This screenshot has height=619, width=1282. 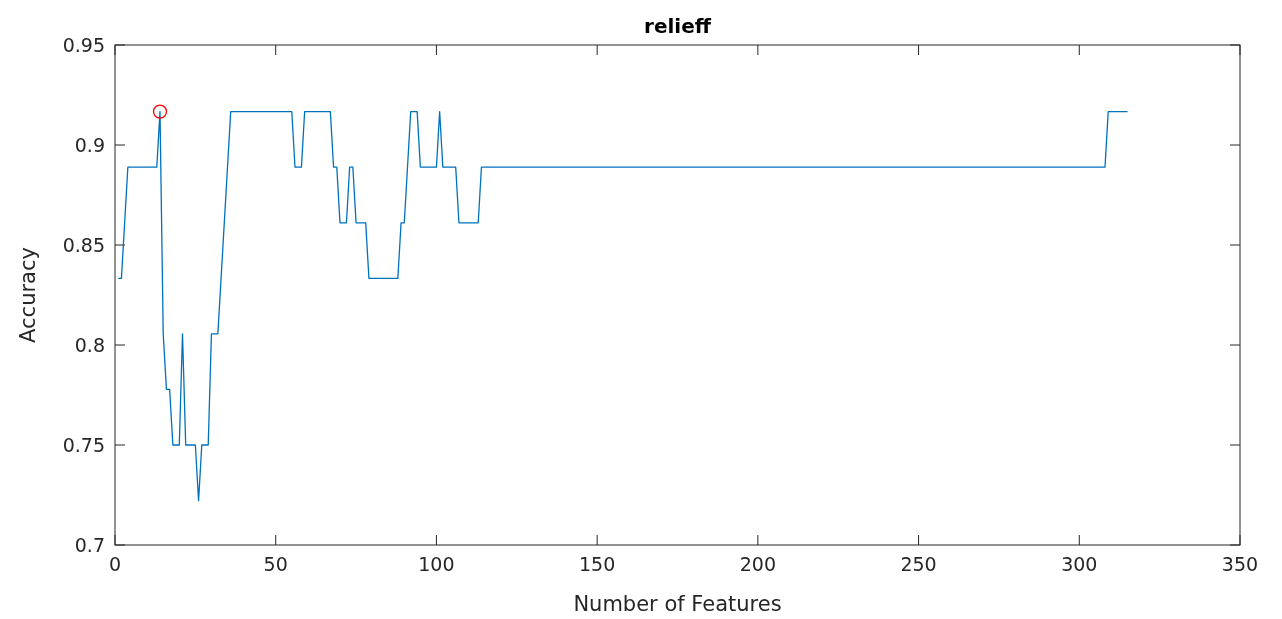 I want to click on chart-title: relieff, so click(x=678, y=26).